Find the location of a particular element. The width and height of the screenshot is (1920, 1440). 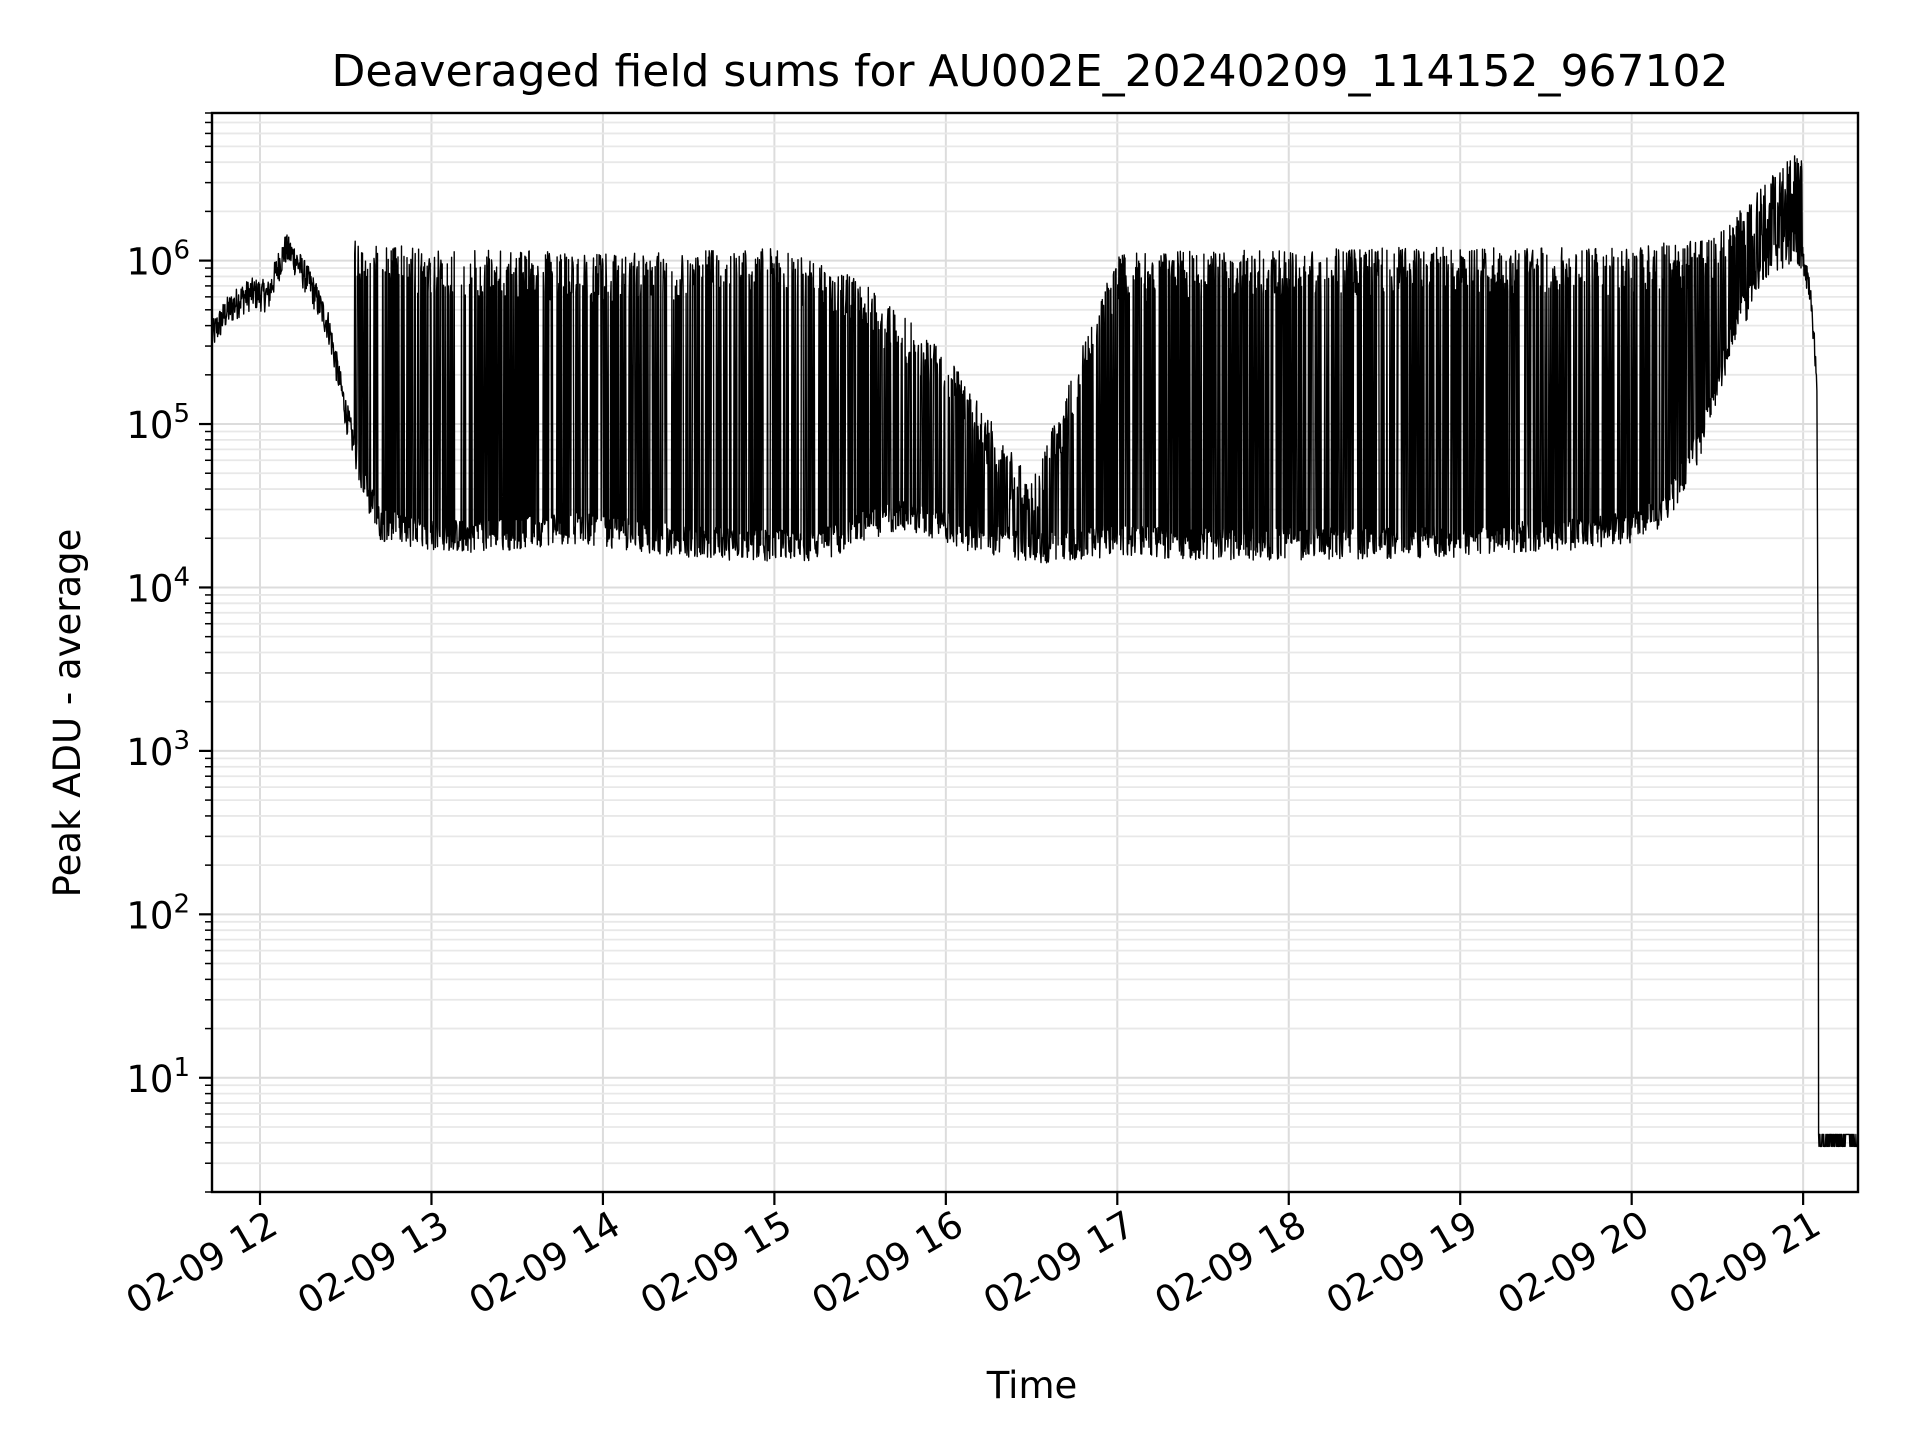

y-tick-label: 10³ is located at coordinates (158, 750).